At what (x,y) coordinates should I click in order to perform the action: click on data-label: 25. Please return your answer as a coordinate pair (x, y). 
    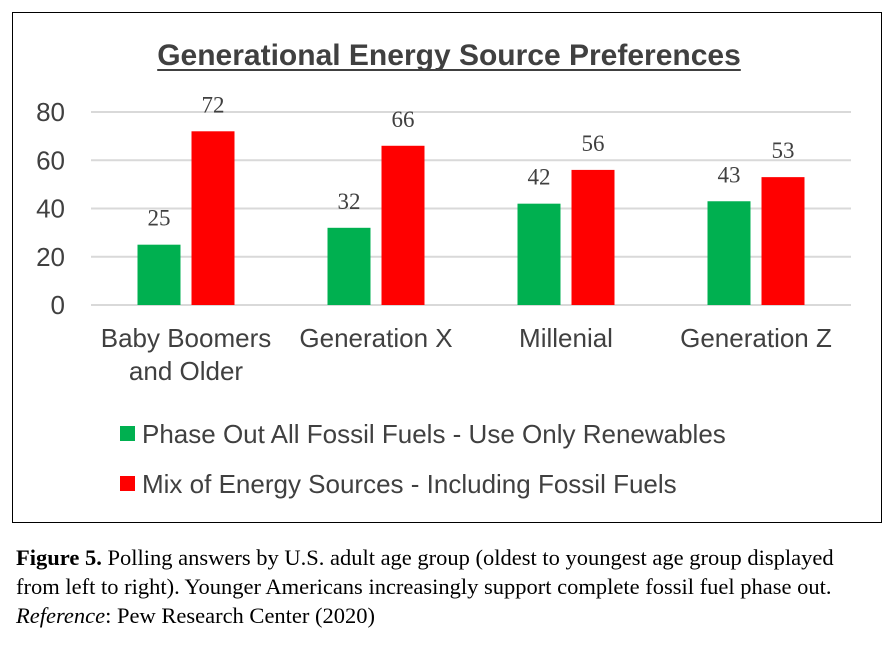
    Looking at the image, I should click on (159, 218).